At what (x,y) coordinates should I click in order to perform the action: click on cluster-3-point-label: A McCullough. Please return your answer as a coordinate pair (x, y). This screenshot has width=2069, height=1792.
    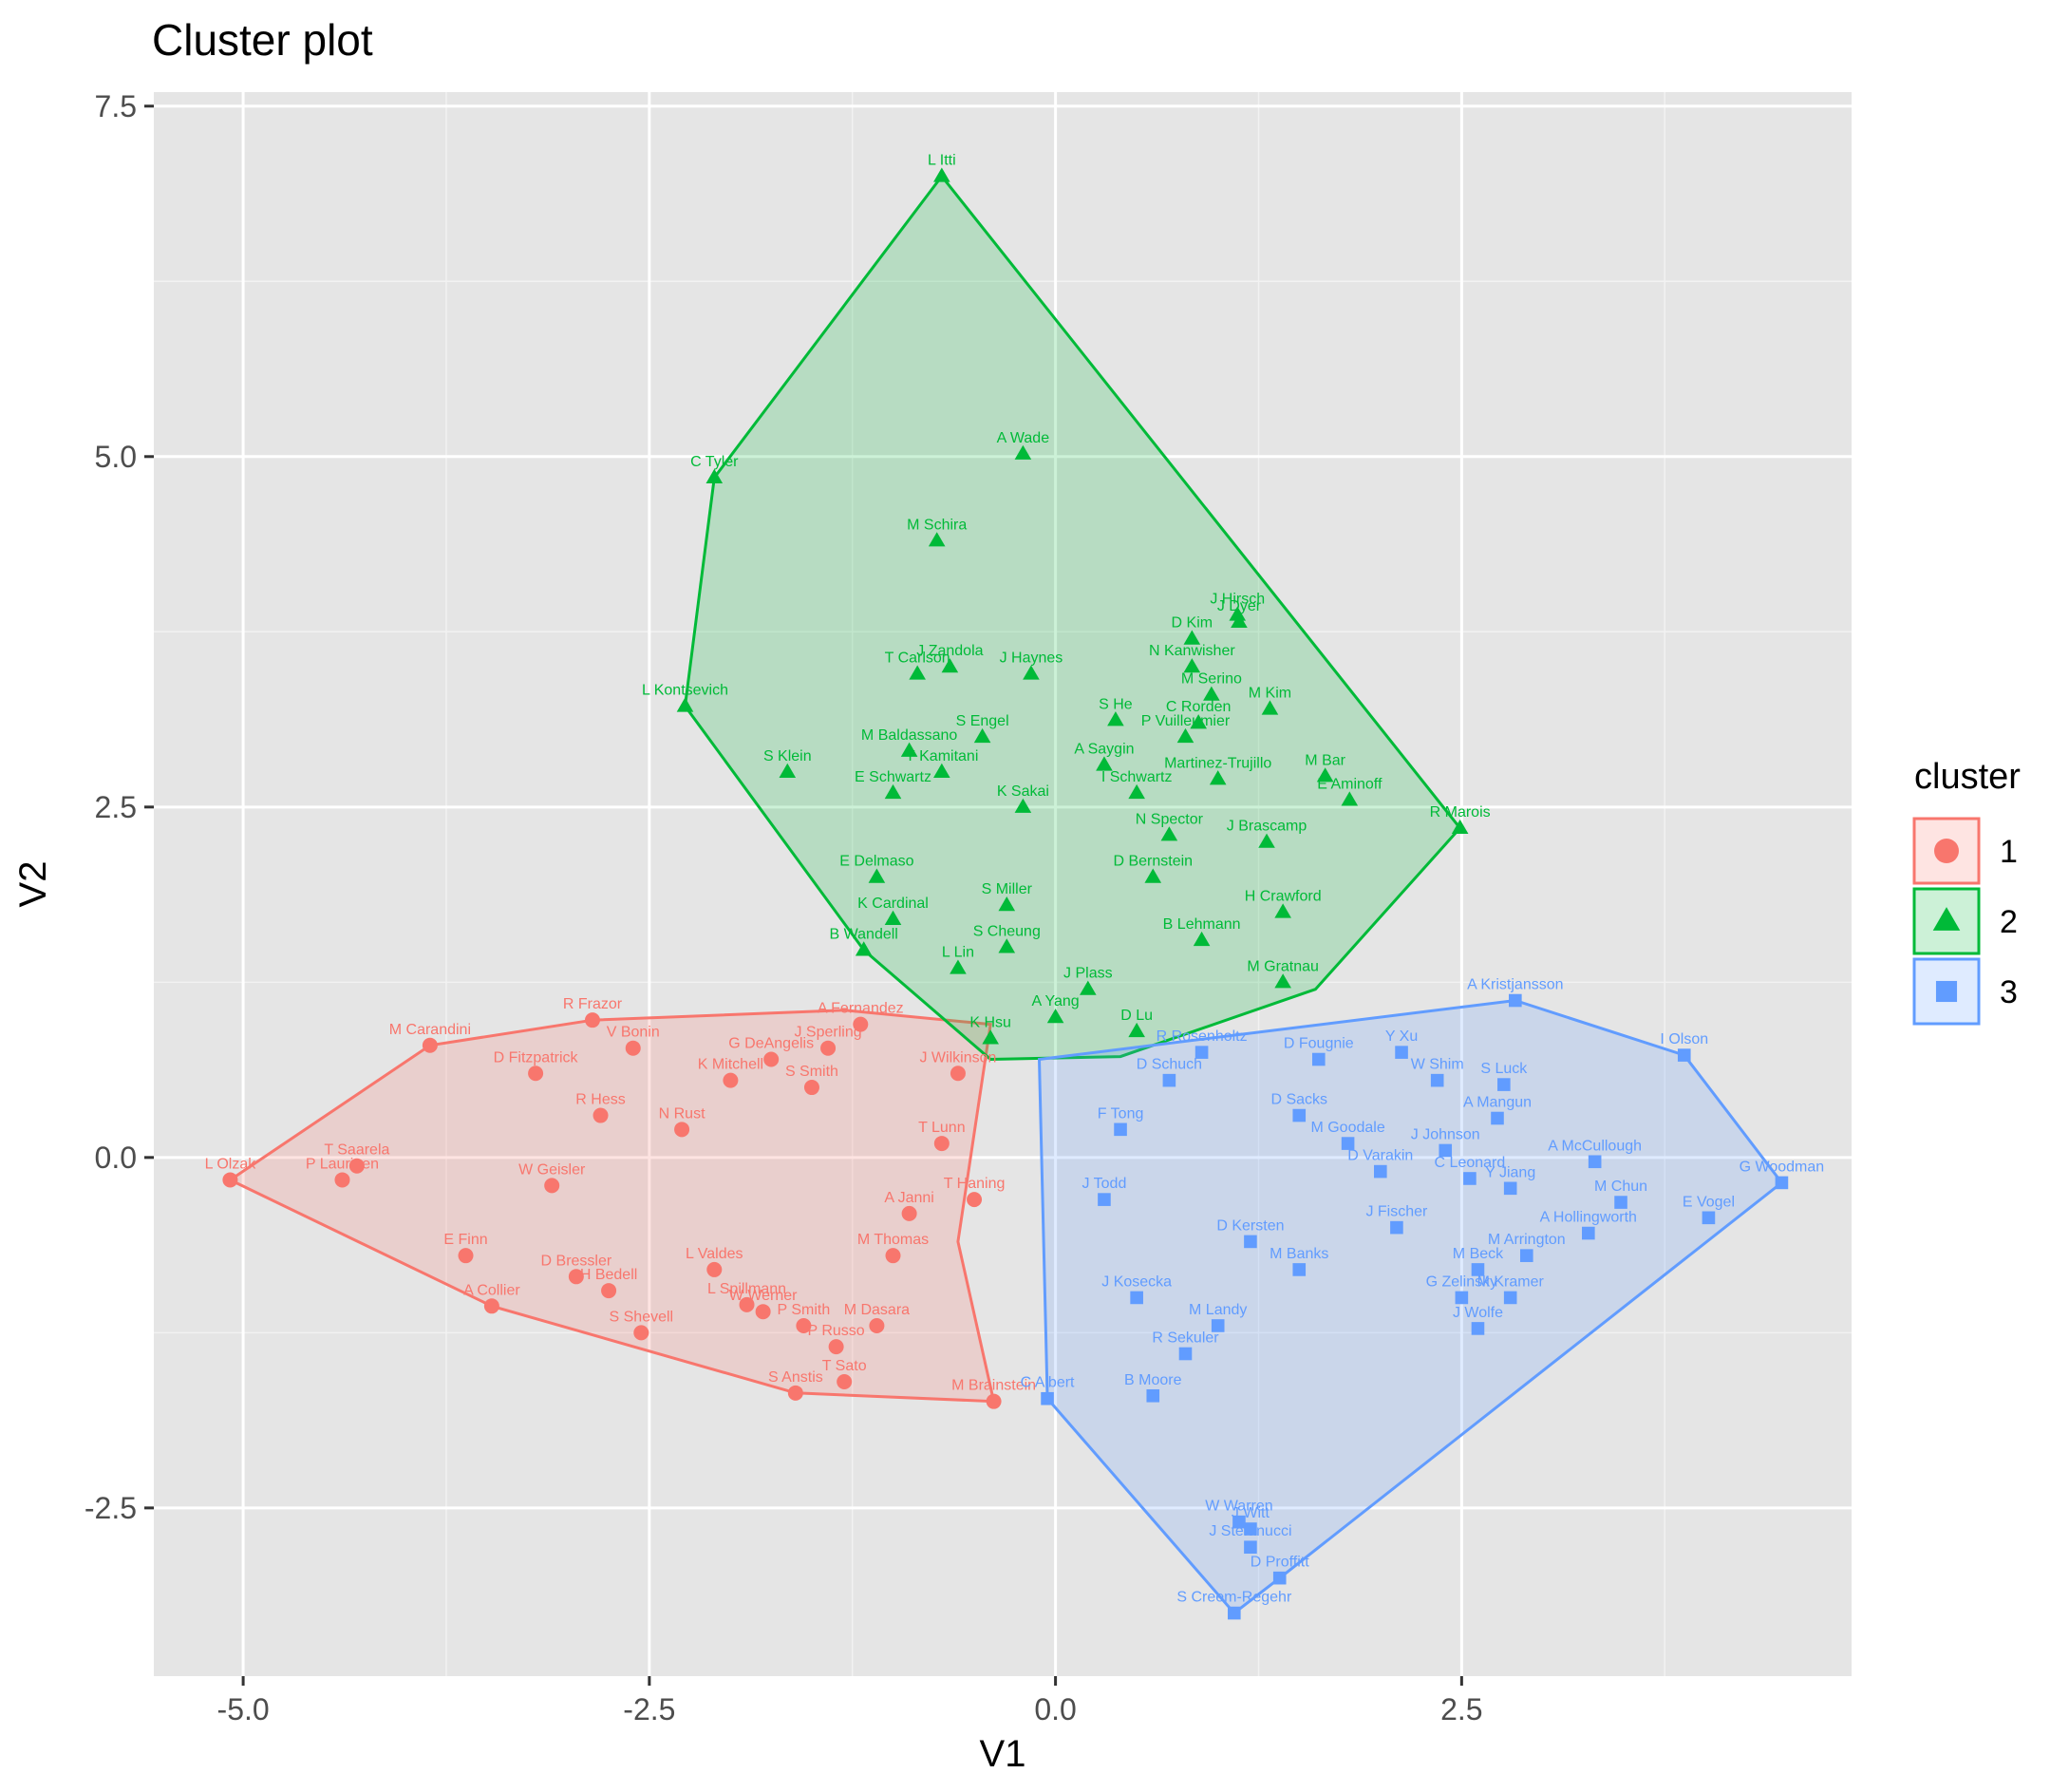
    Looking at the image, I should click on (1595, 1146).